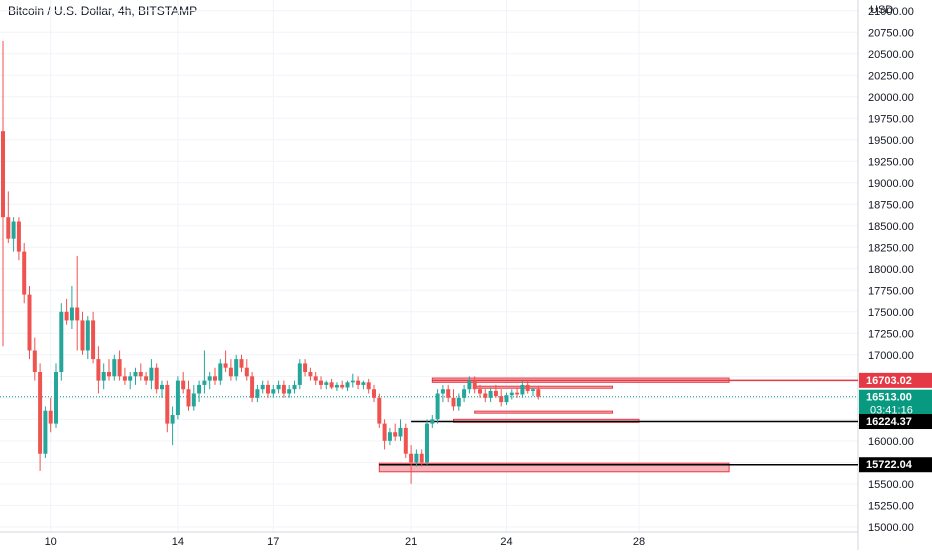 Image resolution: width=932 pixels, height=555 pixels. I want to click on zone-lower-zone, so click(554, 467).